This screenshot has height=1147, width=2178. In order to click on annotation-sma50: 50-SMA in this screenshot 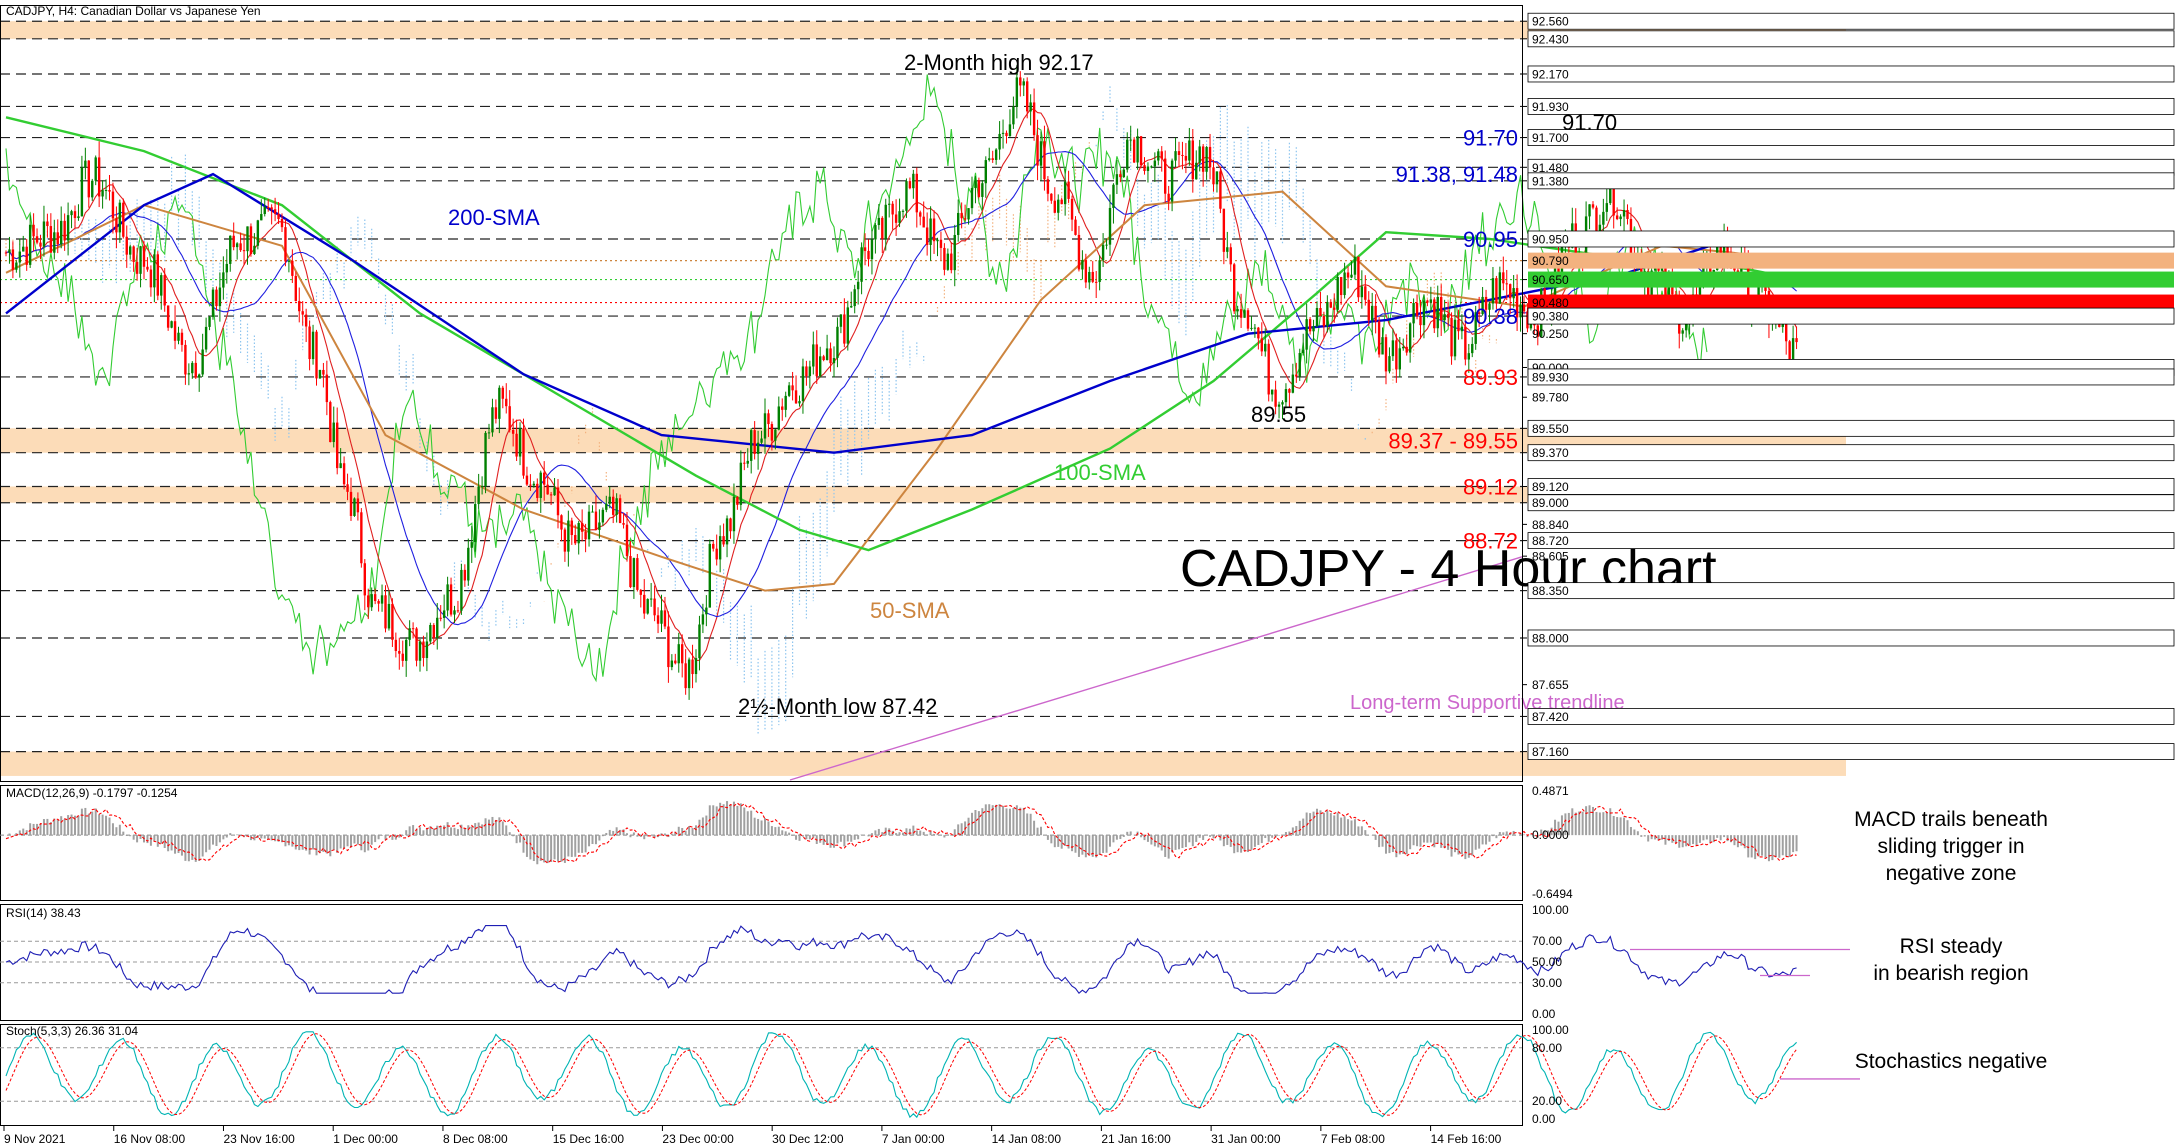, I will do `click(910, 610)`.